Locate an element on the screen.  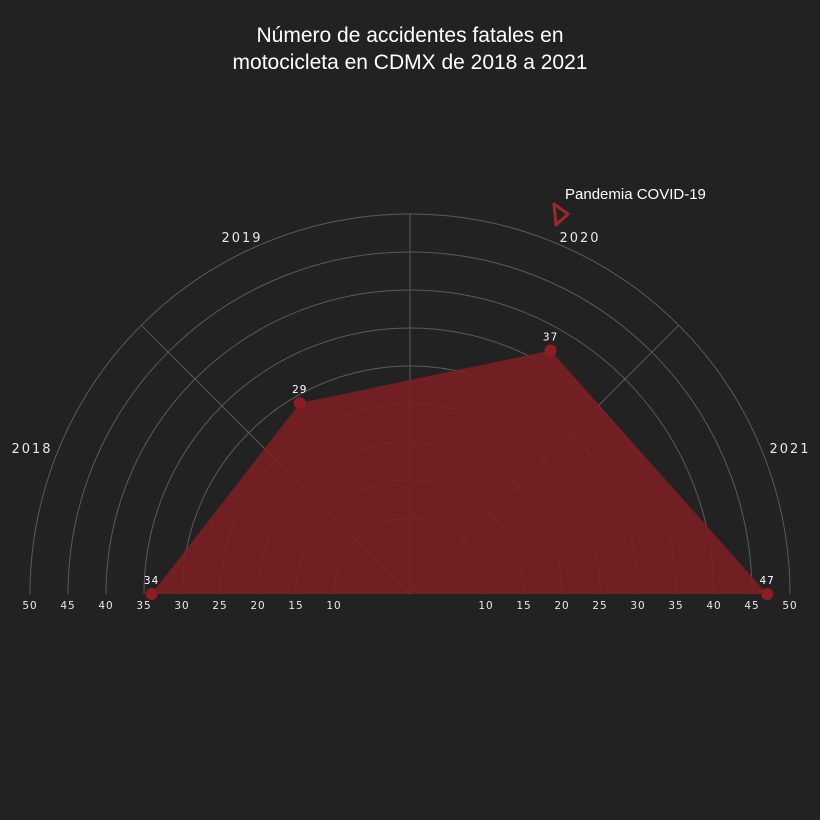
tick-label-right-25: 25 is located at coordinates (599, 606).